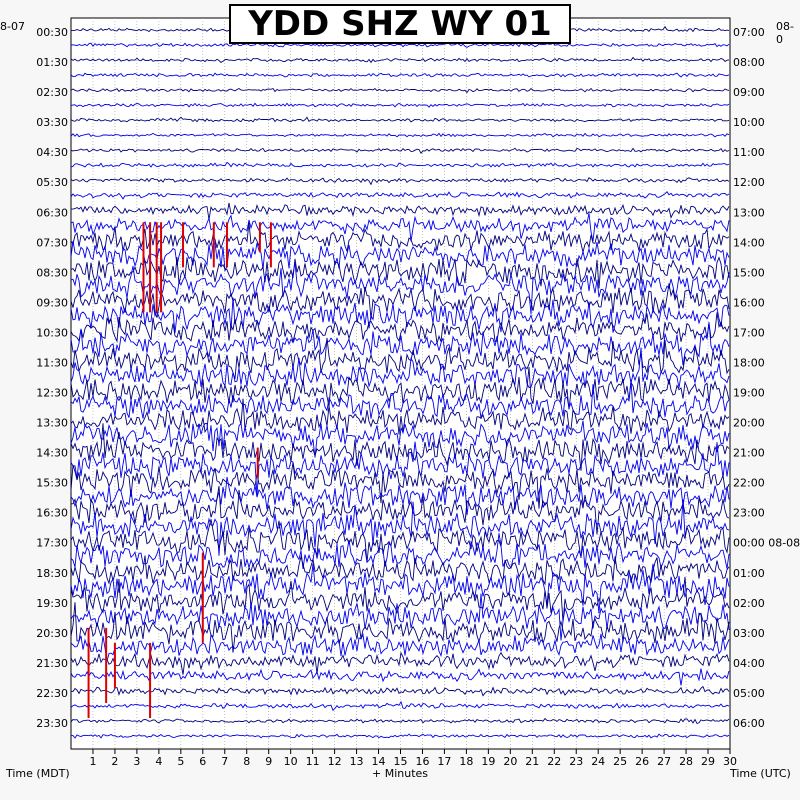 This screenshot has height=800, width=800. Describe the element at coordinates (760, 773) in the screenshot. I see `right-axis-label: Time (UTC)` at that location.